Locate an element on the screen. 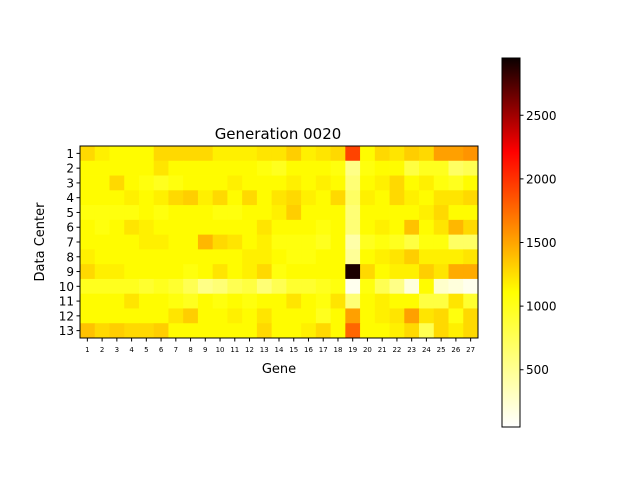 This screenshot has height=480, width=640. x-tick-label: 6 is located at coordinates (161, 350).